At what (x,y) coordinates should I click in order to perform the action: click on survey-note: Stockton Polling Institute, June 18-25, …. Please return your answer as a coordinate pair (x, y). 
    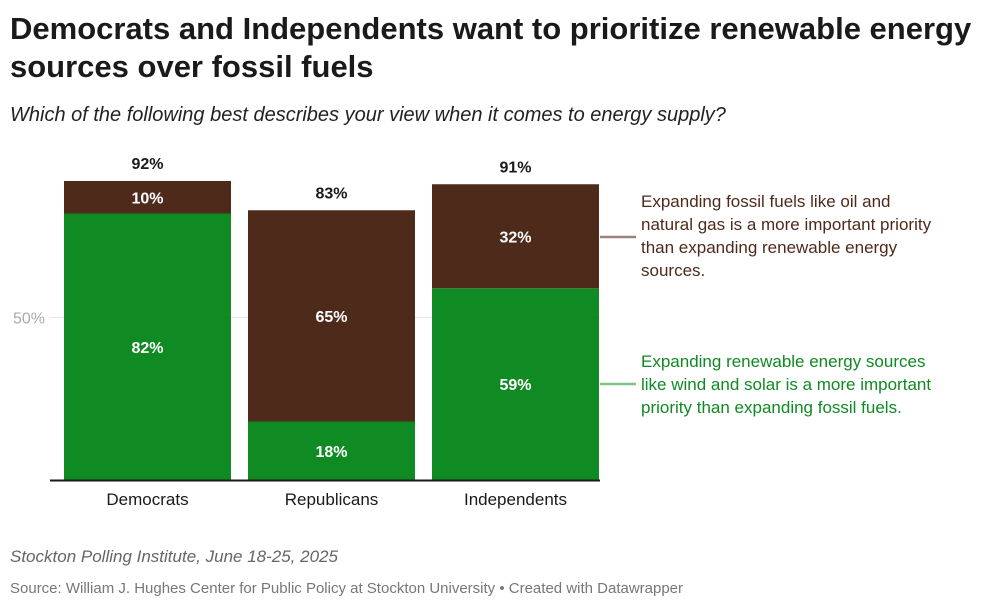
    Looking at the image, I should click on (174, 556).